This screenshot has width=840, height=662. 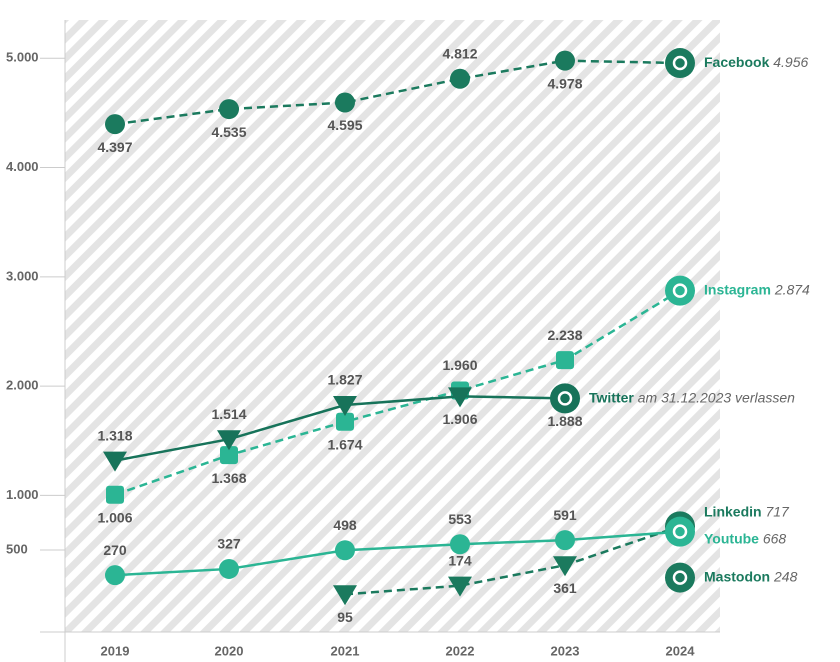 I want to click on value-label: 1.888, so click(x=564, y=421).